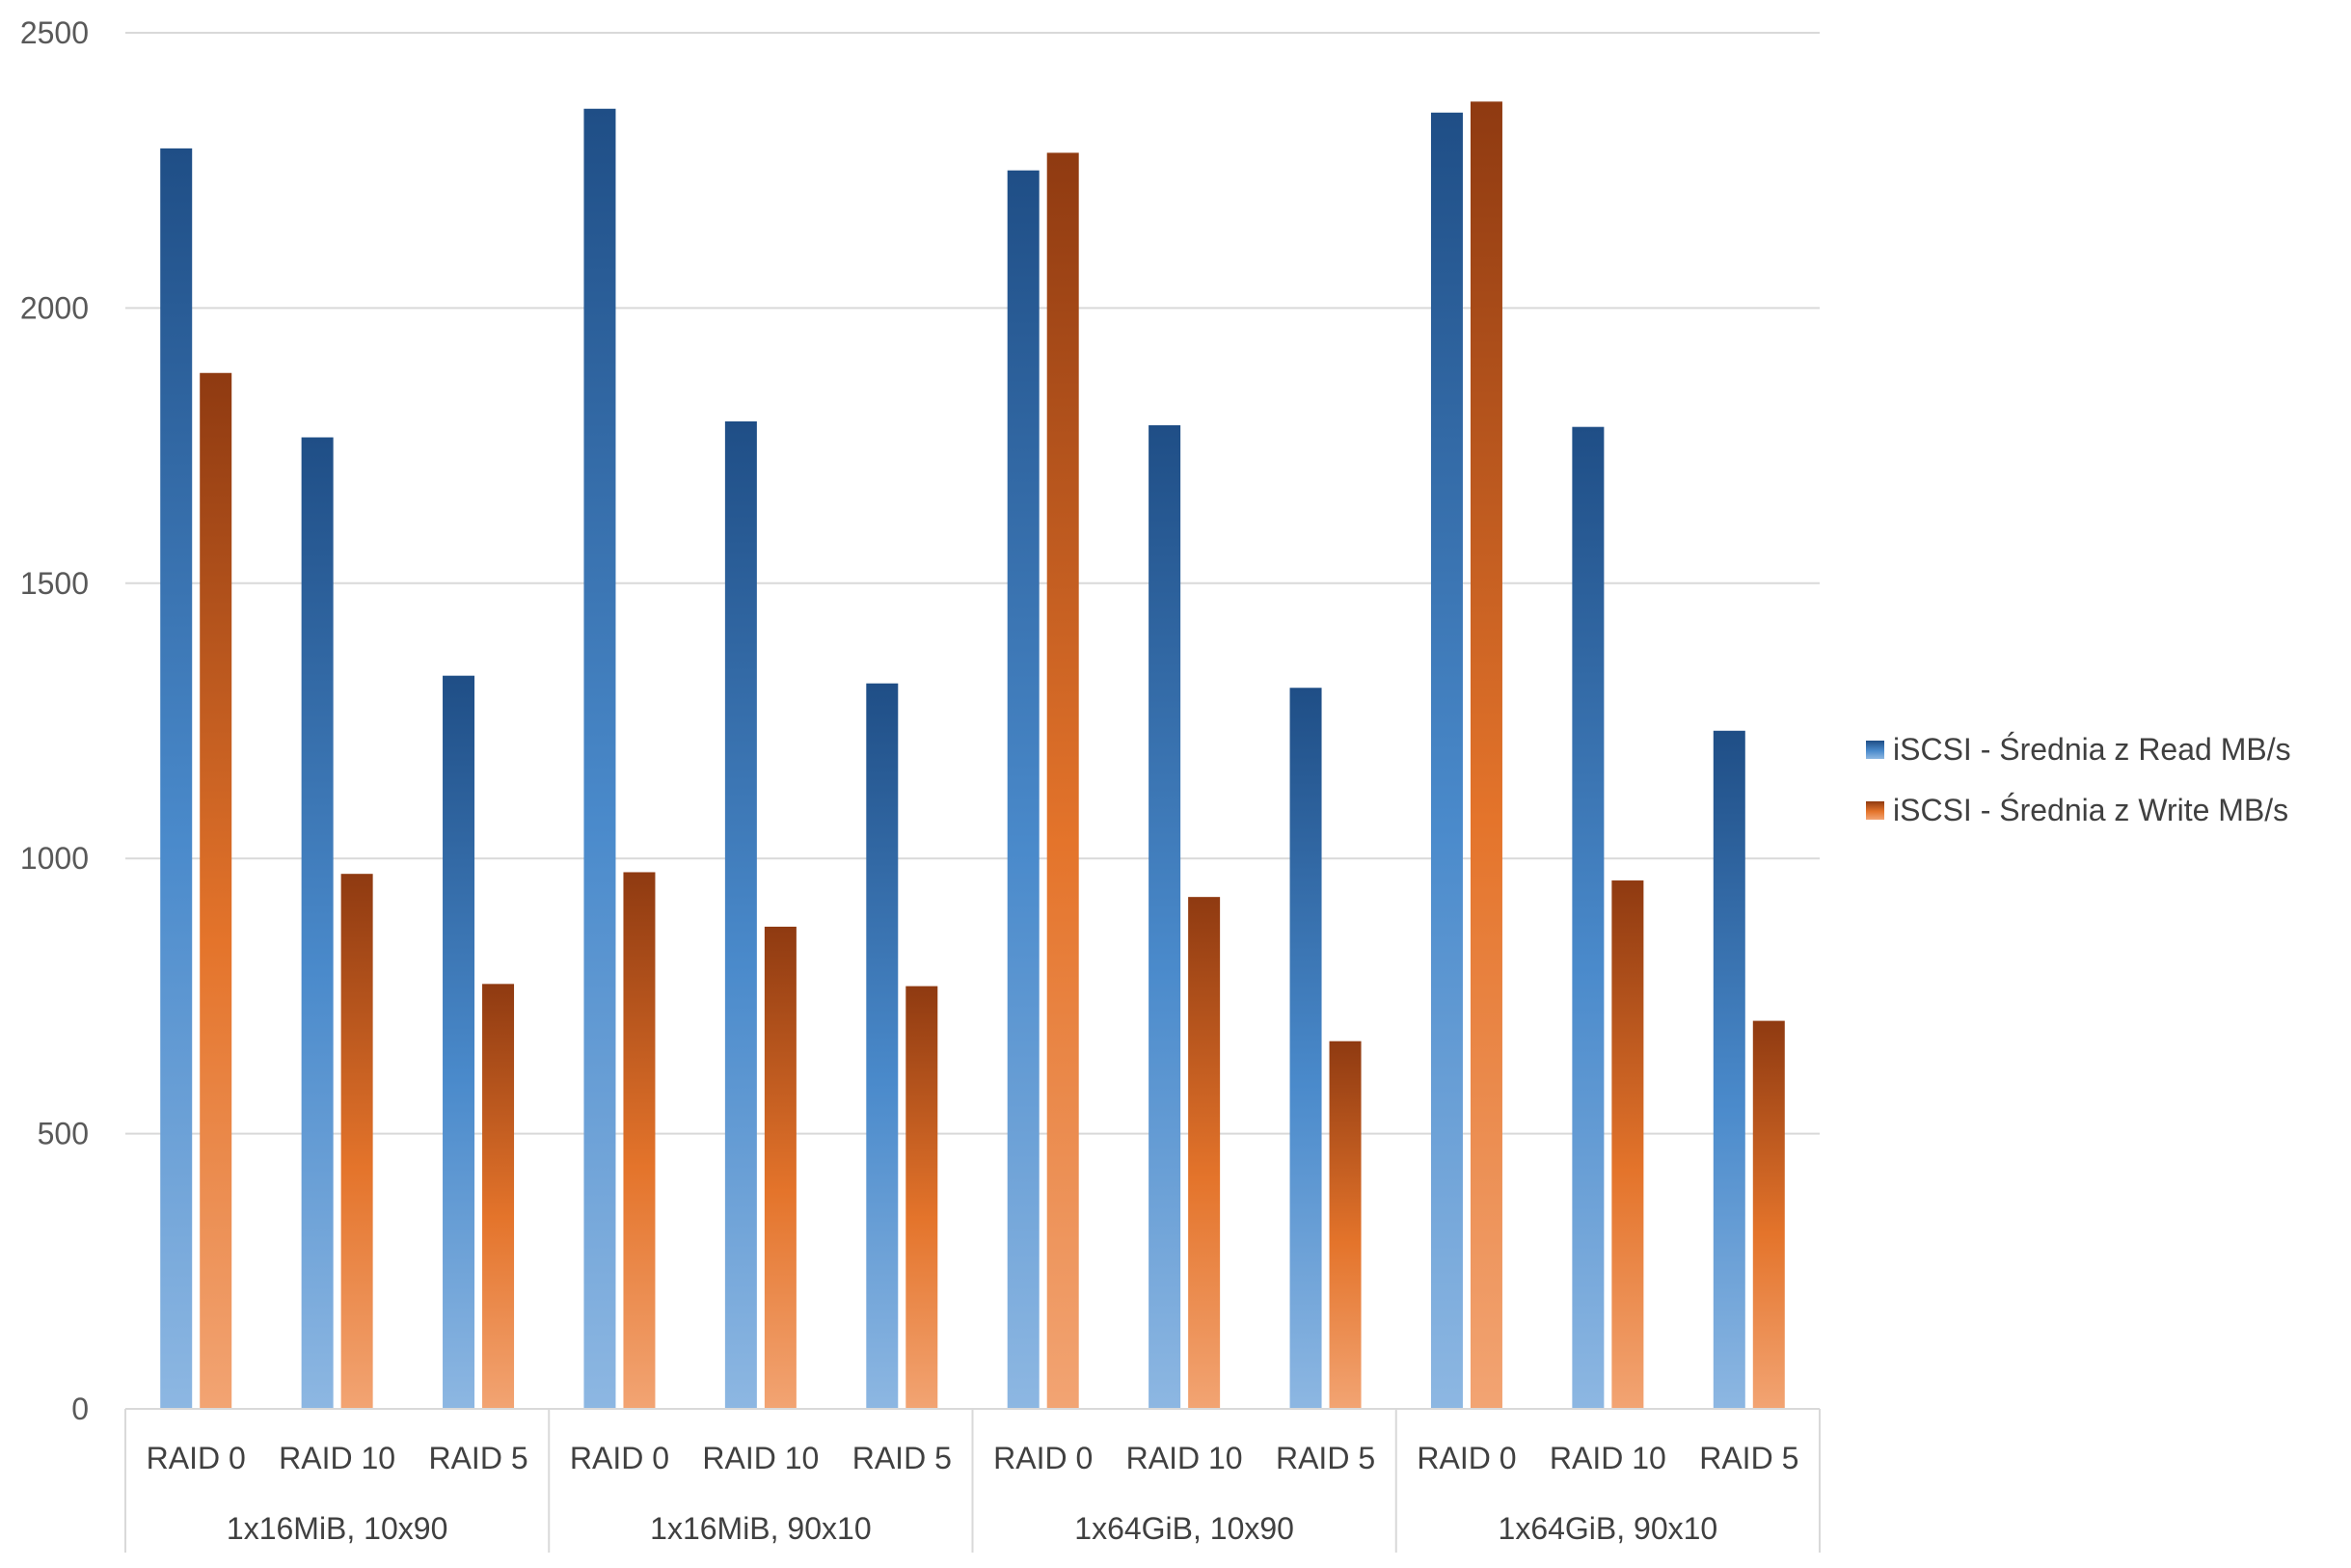 This screenshot has width=2351, height=1568. What do you see at coordinates (54, 307) in the screenshot?
I see `y-tick-label: 2000` at bounding box center [54, 307].